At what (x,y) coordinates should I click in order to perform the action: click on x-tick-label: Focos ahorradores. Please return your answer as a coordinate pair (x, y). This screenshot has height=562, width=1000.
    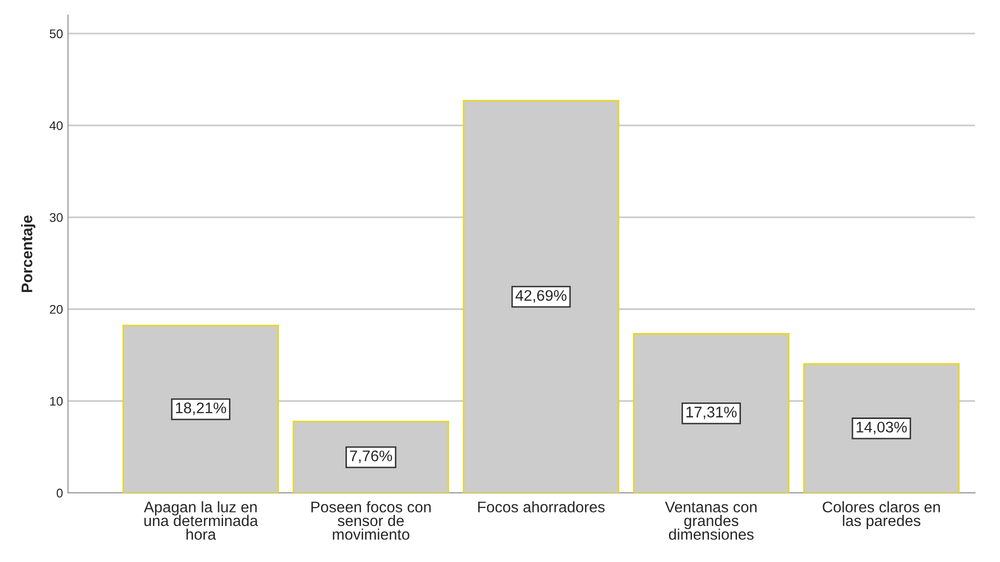
    Looking at the image, I should click on (541, 506).